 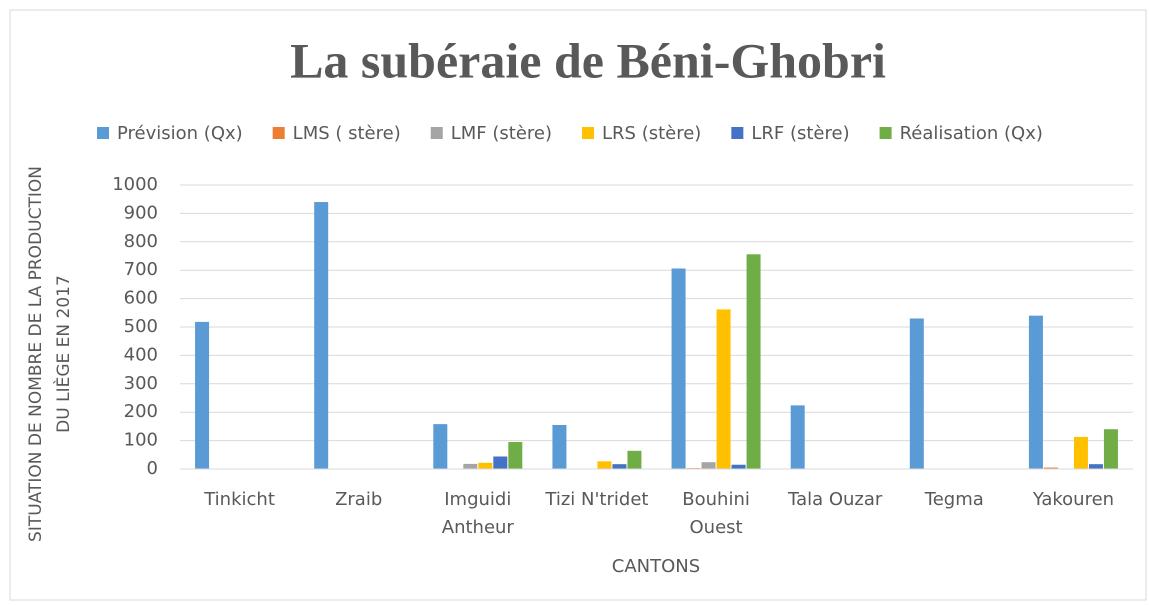 I want to click on y-tick-label: 200, so click(x=141, y=411).